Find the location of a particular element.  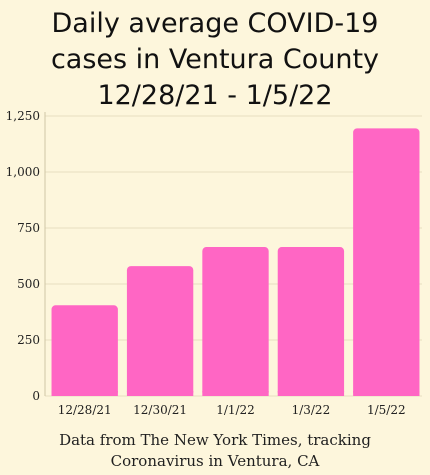

y-tick-label: 750 is located at coordinates (28, 228).